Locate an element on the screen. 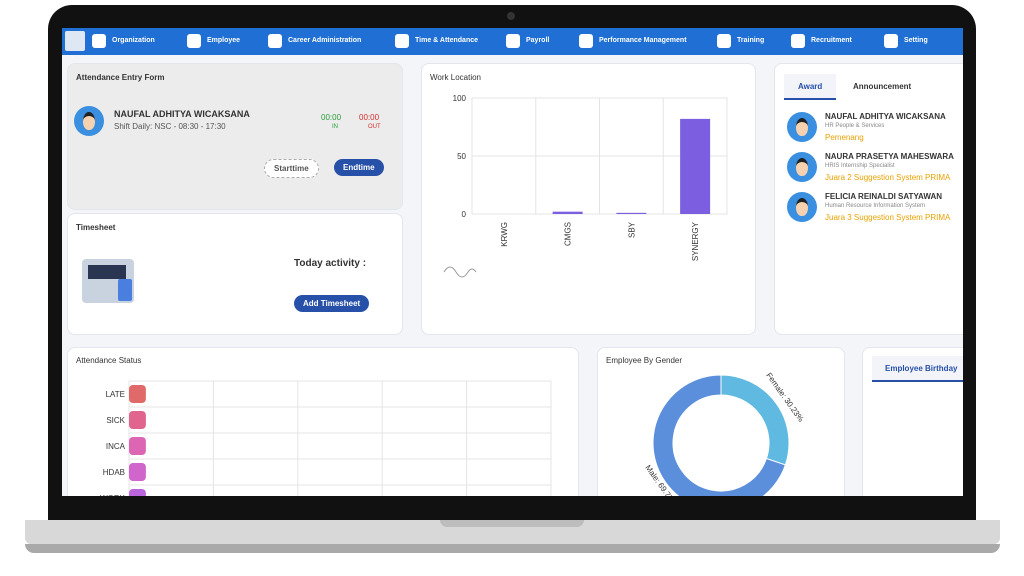 The height and width of the screenshot is (576, 1024). work-location-chart: 0 50 100 KRWG CMGS SBY SYNERGY is located at coordinates (585, 186).